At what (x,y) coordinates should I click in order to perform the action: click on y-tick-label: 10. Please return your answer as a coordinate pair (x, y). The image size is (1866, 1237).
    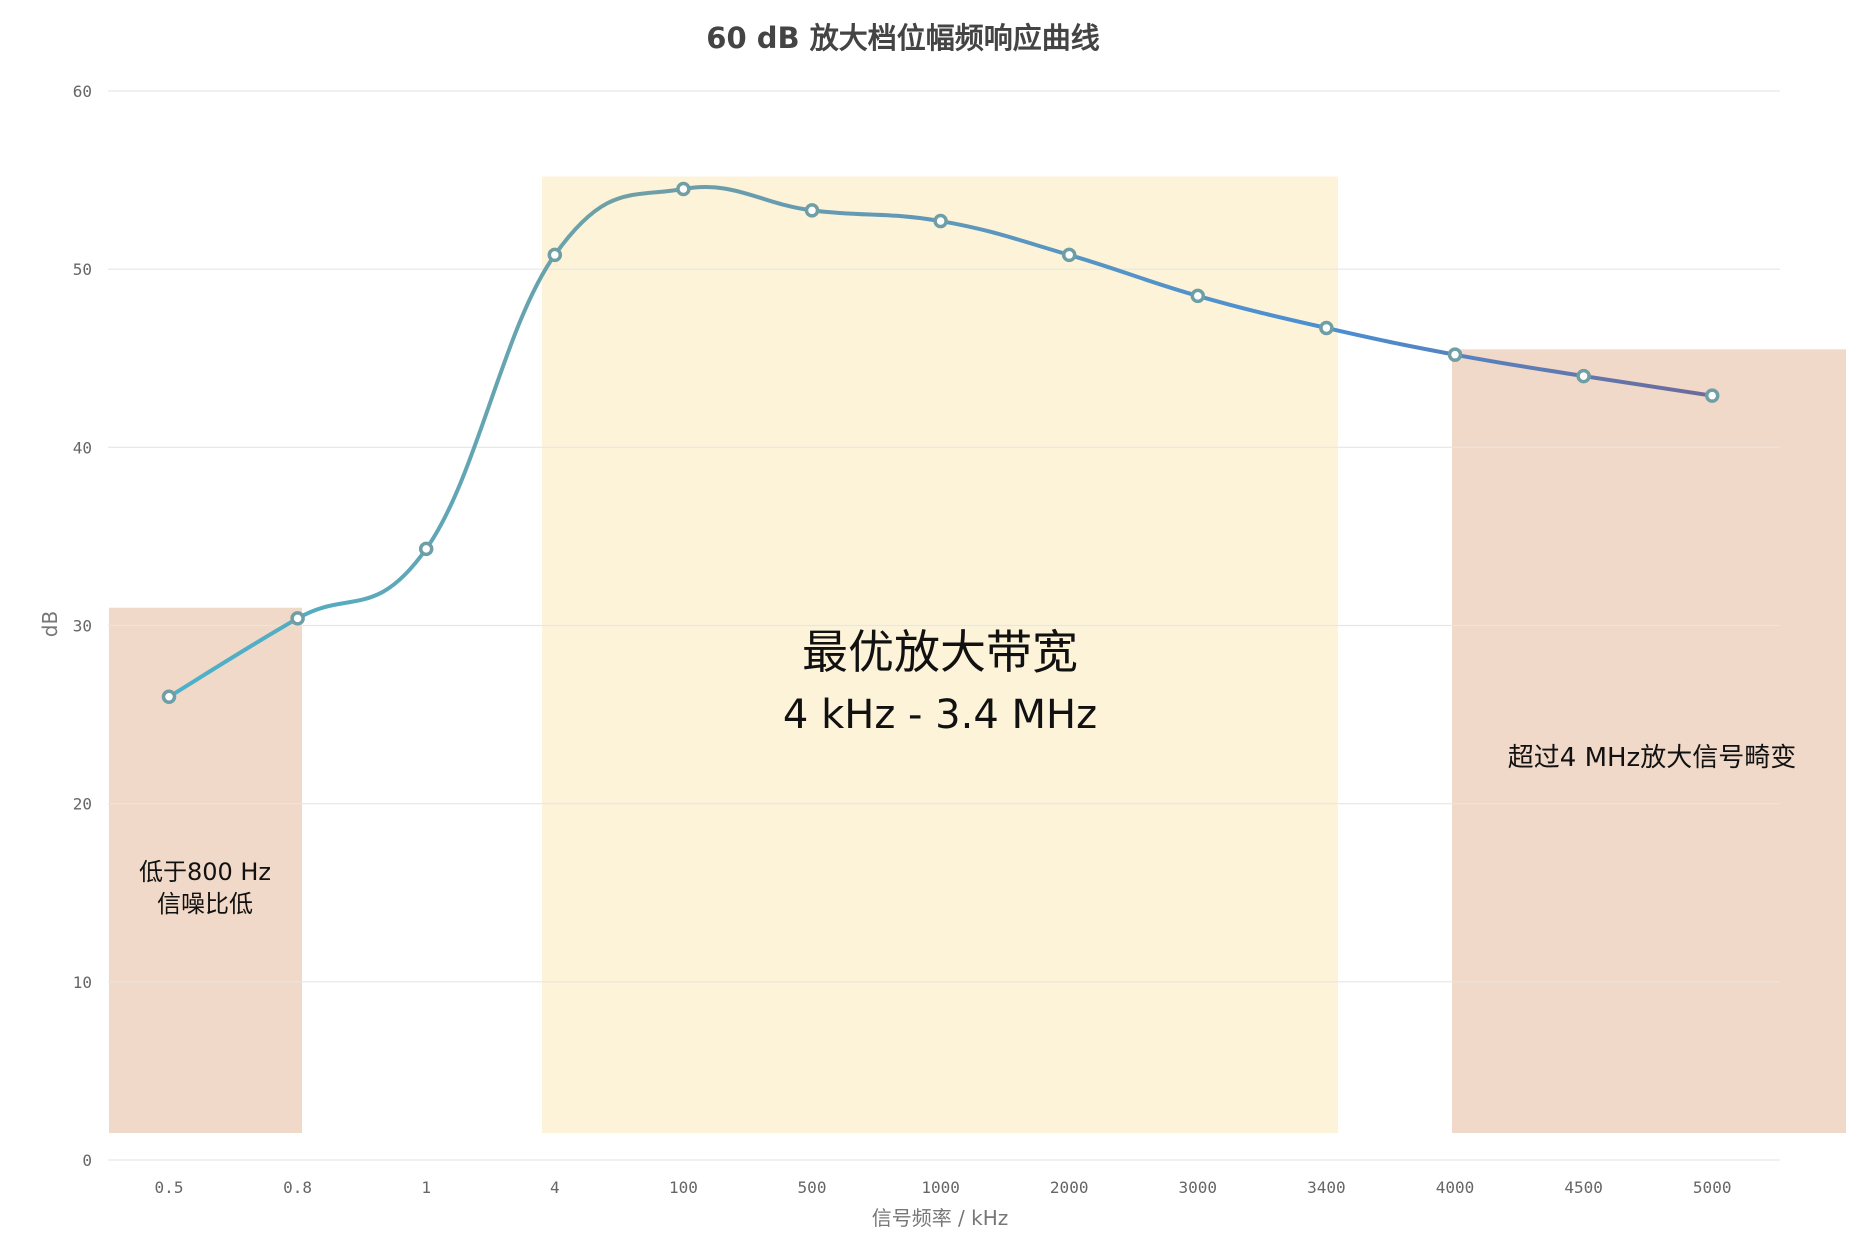
    Looking at the image, I should click on (82, 982).